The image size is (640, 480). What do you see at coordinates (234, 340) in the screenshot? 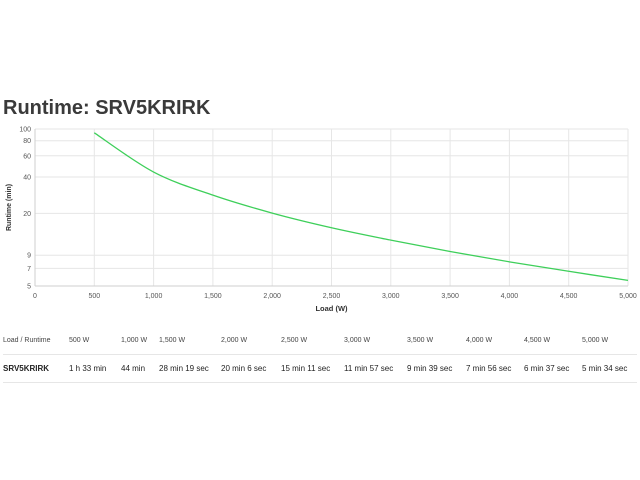
I see `table-header-load: 2,000 W` at bounding box center [234, 340].